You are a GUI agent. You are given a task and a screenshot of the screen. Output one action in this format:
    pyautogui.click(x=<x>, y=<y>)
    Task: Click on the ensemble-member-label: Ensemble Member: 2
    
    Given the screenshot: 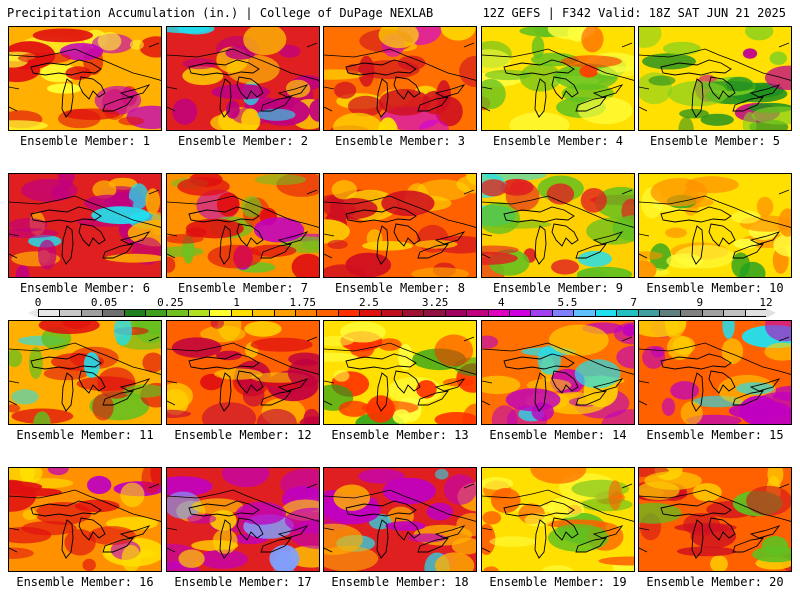 What is the action you would take?
    pyautogui.click(x=243, y=141)
    